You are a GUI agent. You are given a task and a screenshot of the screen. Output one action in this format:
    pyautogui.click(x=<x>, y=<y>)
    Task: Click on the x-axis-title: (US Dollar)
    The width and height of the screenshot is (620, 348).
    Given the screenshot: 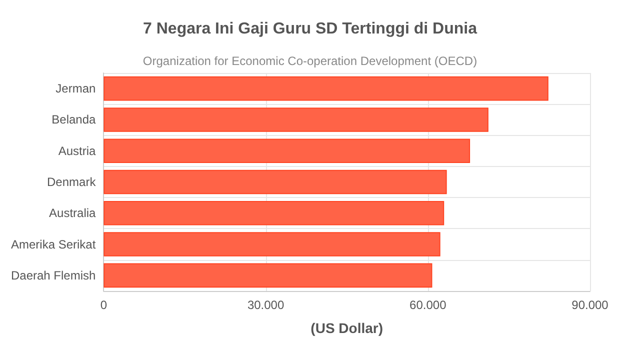 What is the action you would take?
    pyautogui.click(x=347, y=328)
    